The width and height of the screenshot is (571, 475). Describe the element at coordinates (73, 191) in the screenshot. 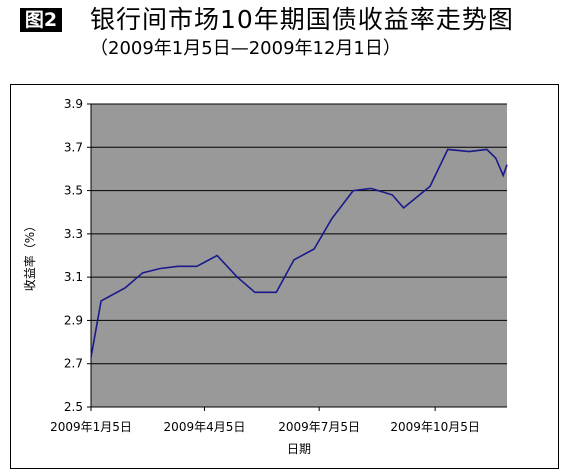

I see `y-tick-label: 3.5` at that location.